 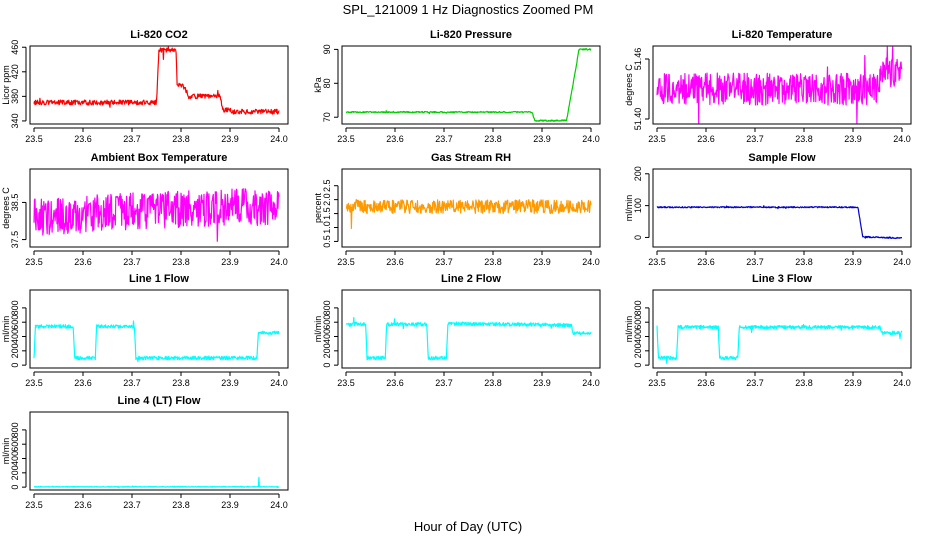 I want to click on y-tick-label: 100, so click(x=638, y=205).